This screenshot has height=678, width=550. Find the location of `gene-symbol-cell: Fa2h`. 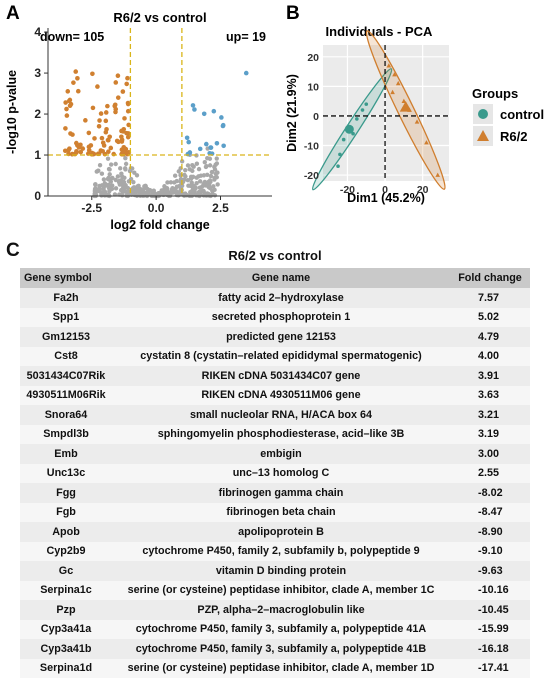

gene-symbol-cell: Fa2h is located at coordinates (66, 298).